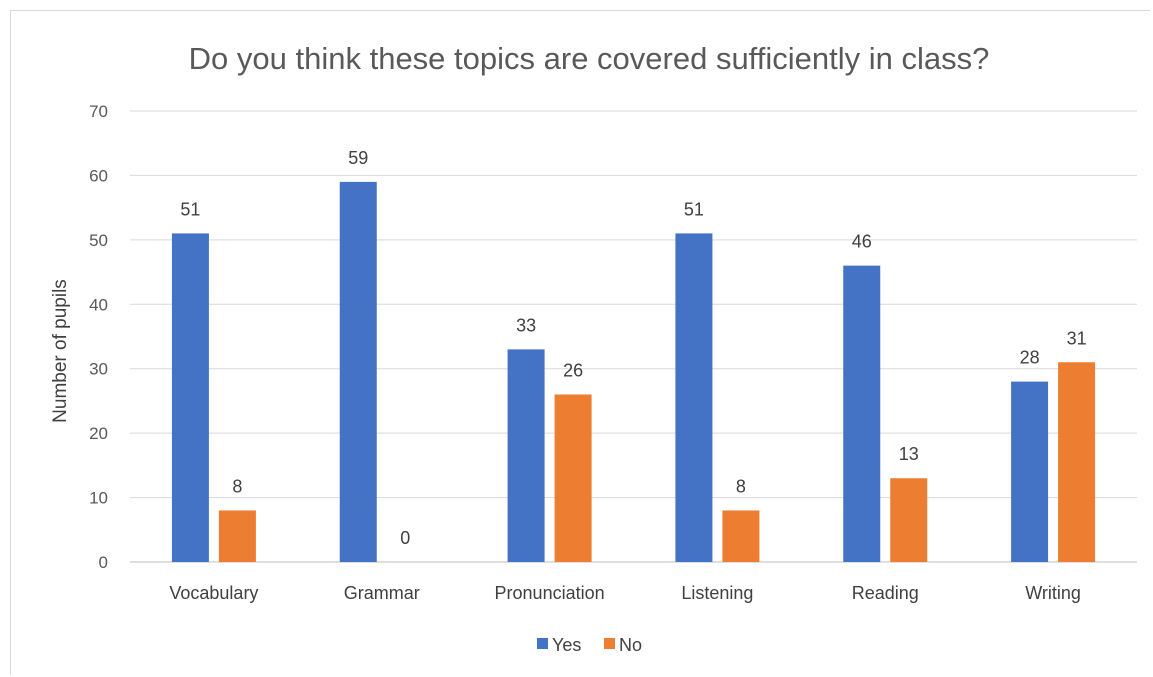 This screenshot has width=1153, height=677. Describe the element at coordinates (909, 454) in the screenshot. I see `data-label: 13` at that location.